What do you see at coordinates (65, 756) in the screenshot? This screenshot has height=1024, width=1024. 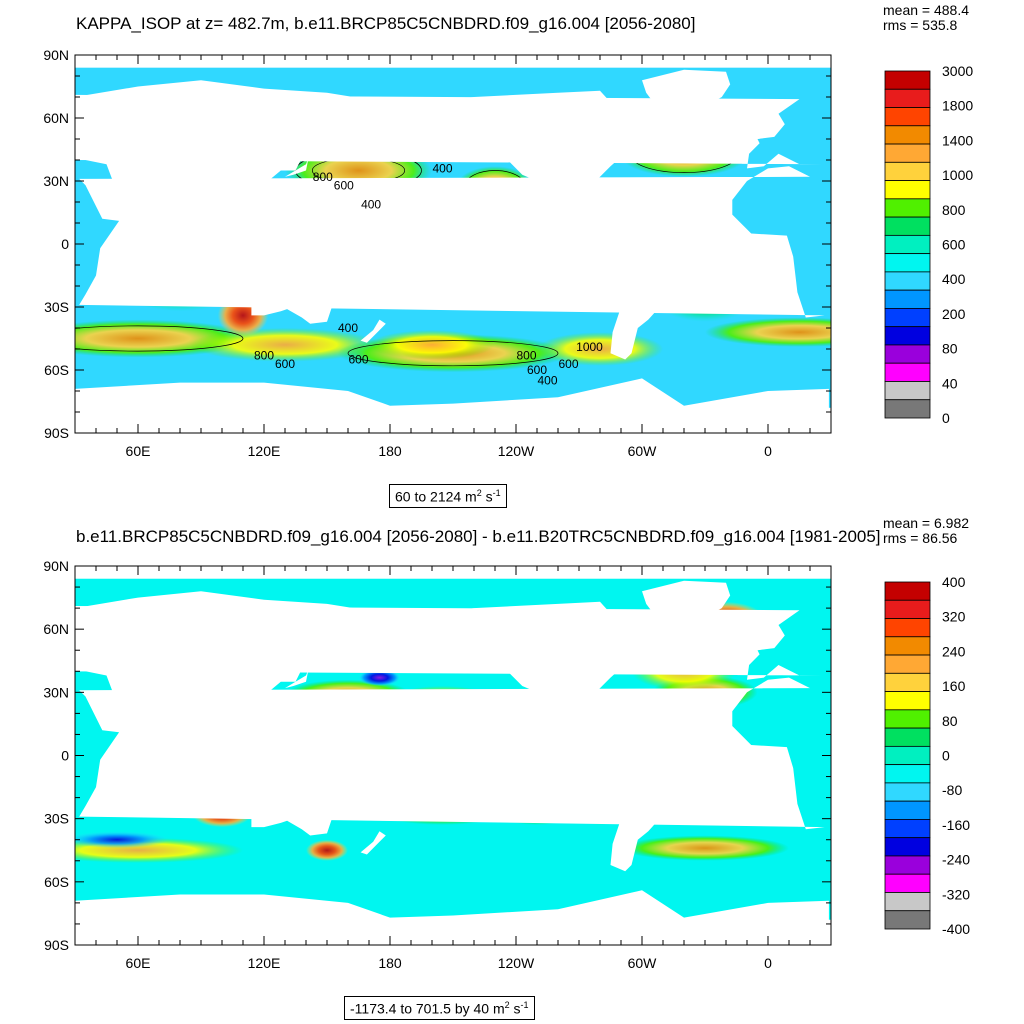 I see `y-tick-label: 0` at bounding box center [65, 756].